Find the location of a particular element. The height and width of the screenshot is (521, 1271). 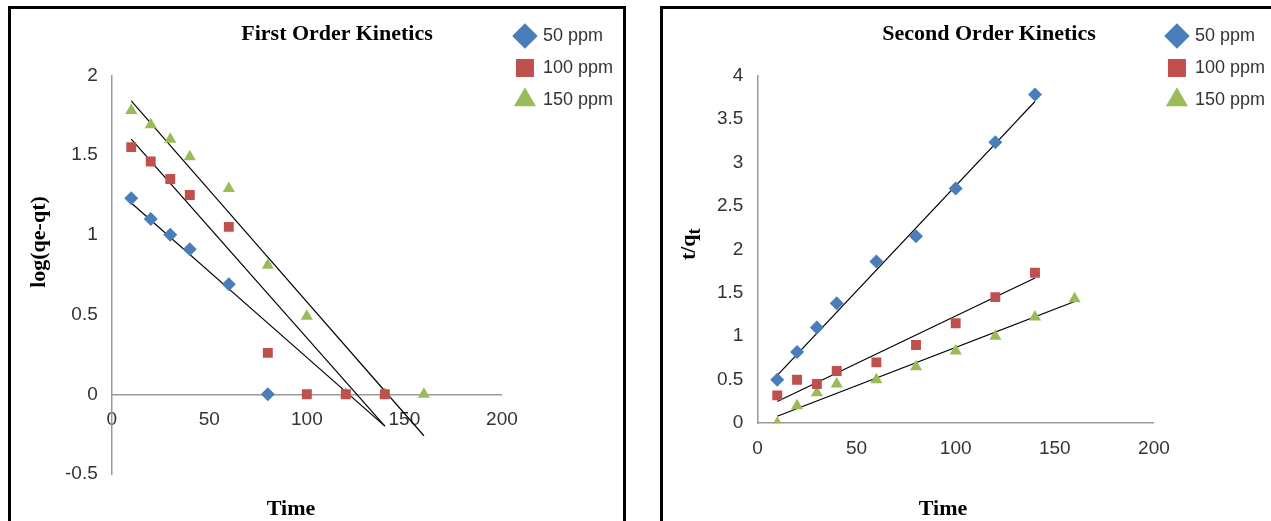

y-tick-label: -0.5 is located at coordinates (81, 473).